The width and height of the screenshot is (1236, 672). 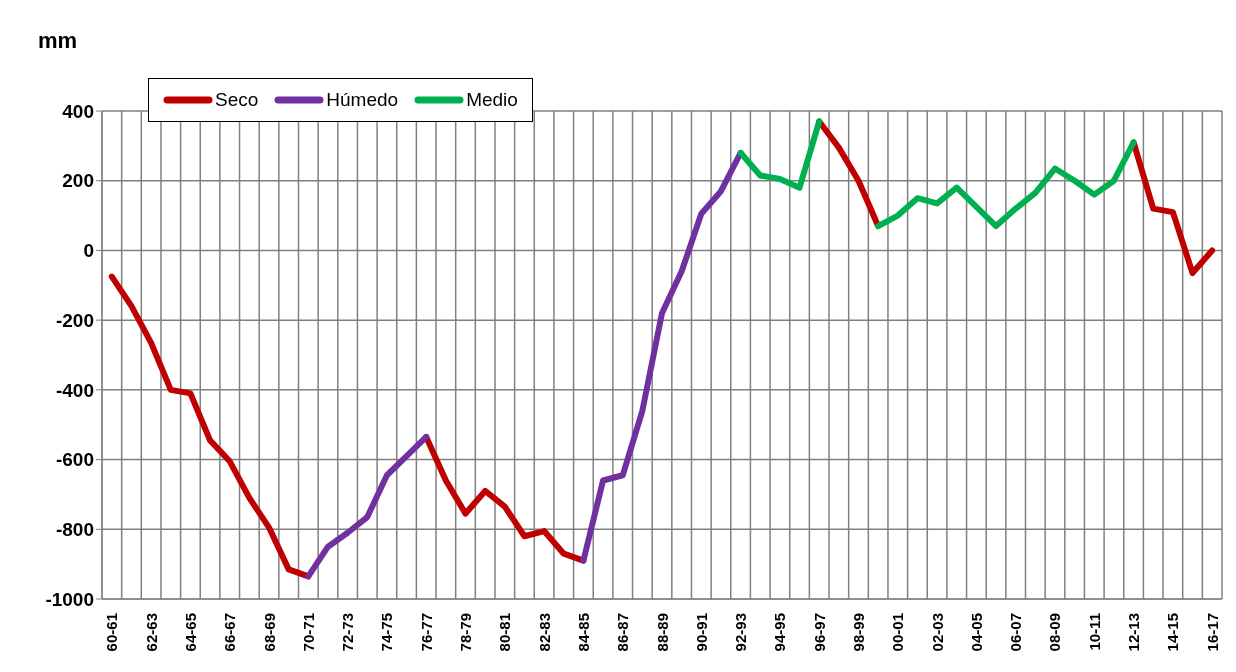 I want to click on x-tick-label: 82-83, so click(x=544, y=632).